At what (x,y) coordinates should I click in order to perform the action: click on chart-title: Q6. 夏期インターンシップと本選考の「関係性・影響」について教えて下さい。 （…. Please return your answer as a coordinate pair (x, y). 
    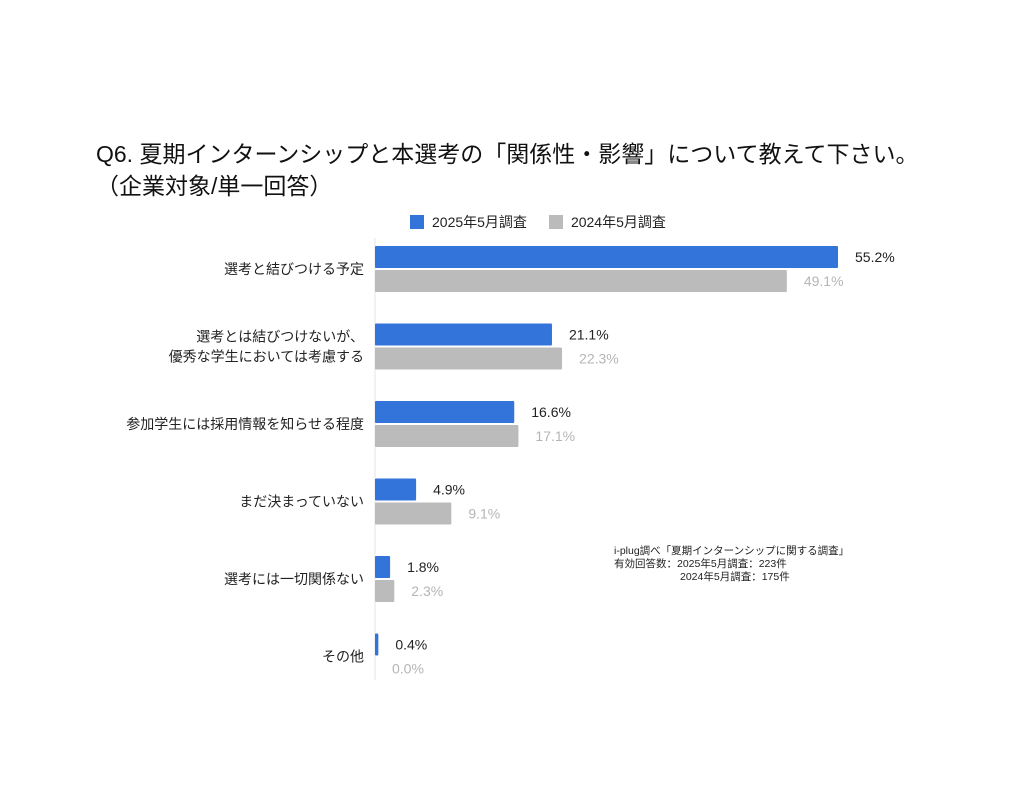
    Looking at the image, I should click on (507, 170).